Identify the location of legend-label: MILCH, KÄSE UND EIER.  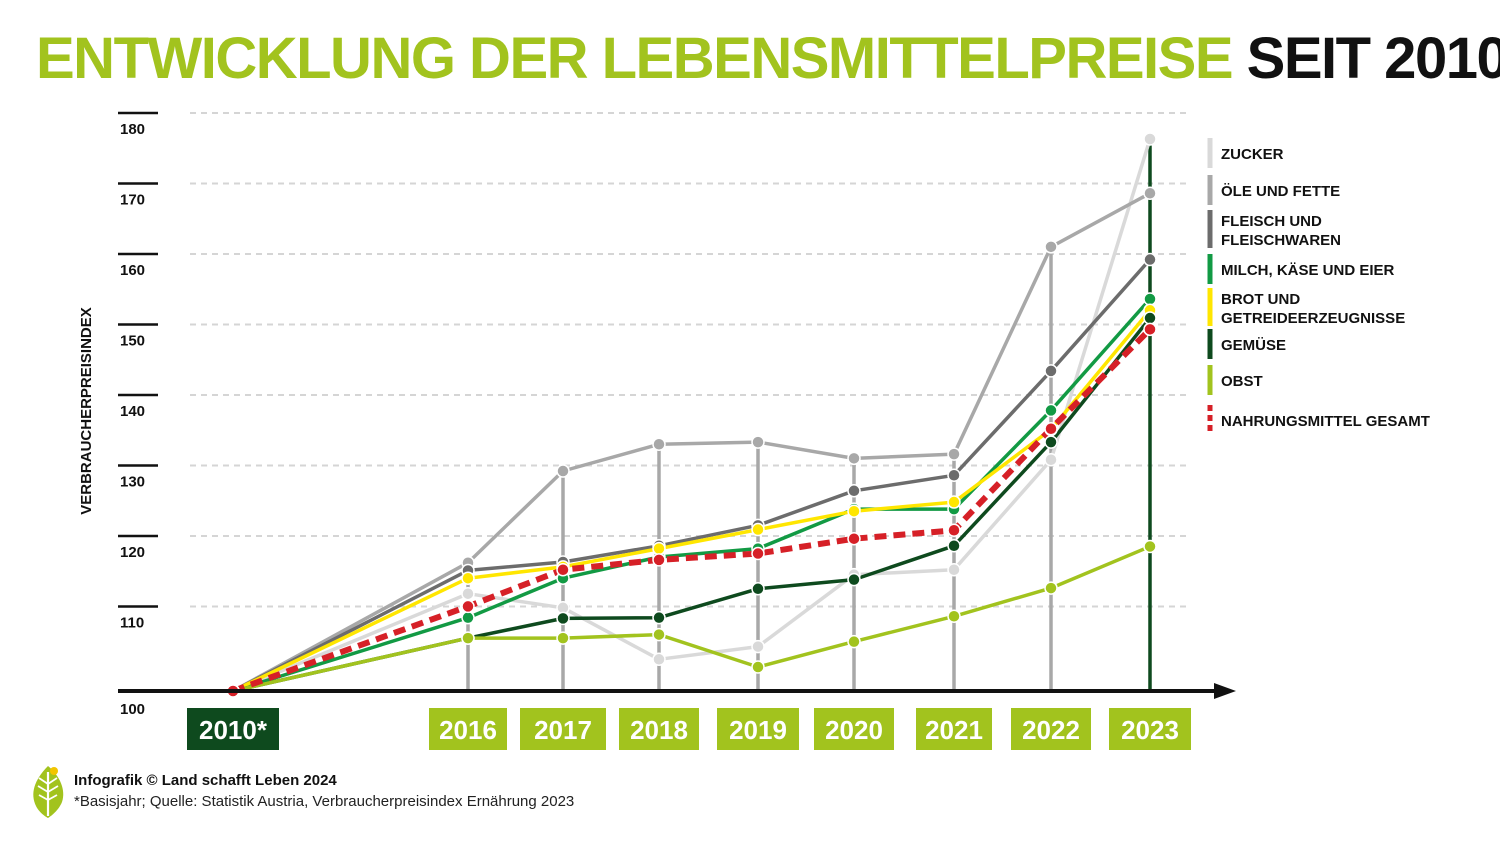
(1308, 270).